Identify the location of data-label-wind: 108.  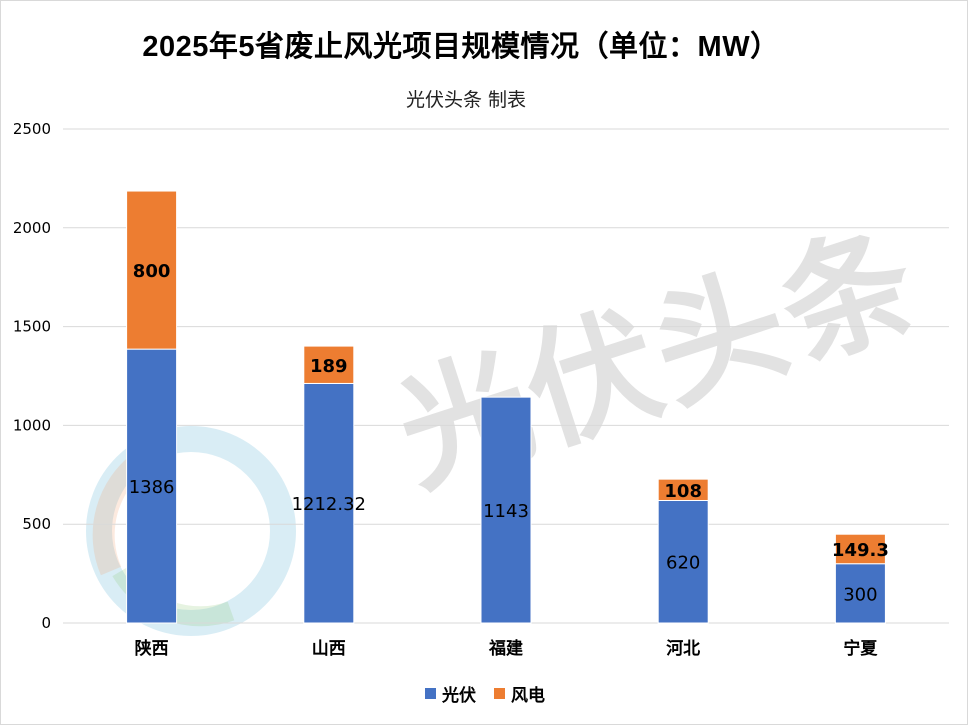
(683, 491).